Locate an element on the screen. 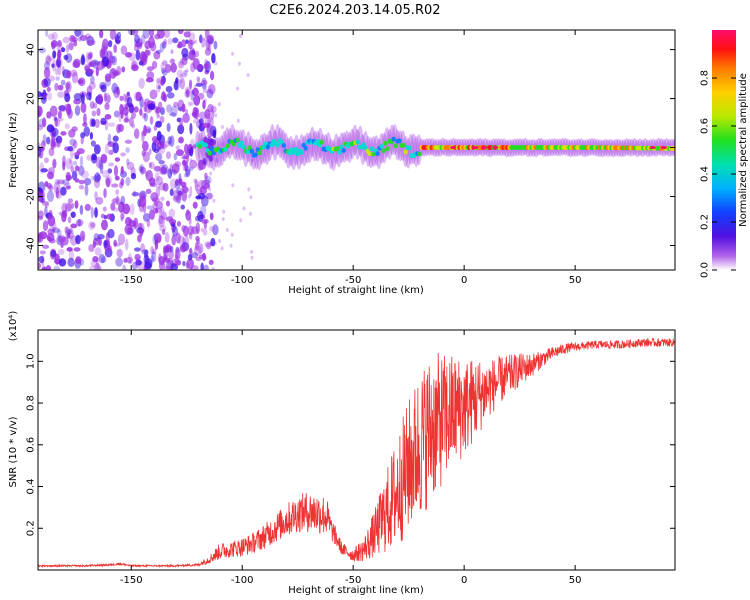 This screenshot has width=750, height=600. colorbar-label: Normalized spectral amplitude is located at coordinates (743, 150).